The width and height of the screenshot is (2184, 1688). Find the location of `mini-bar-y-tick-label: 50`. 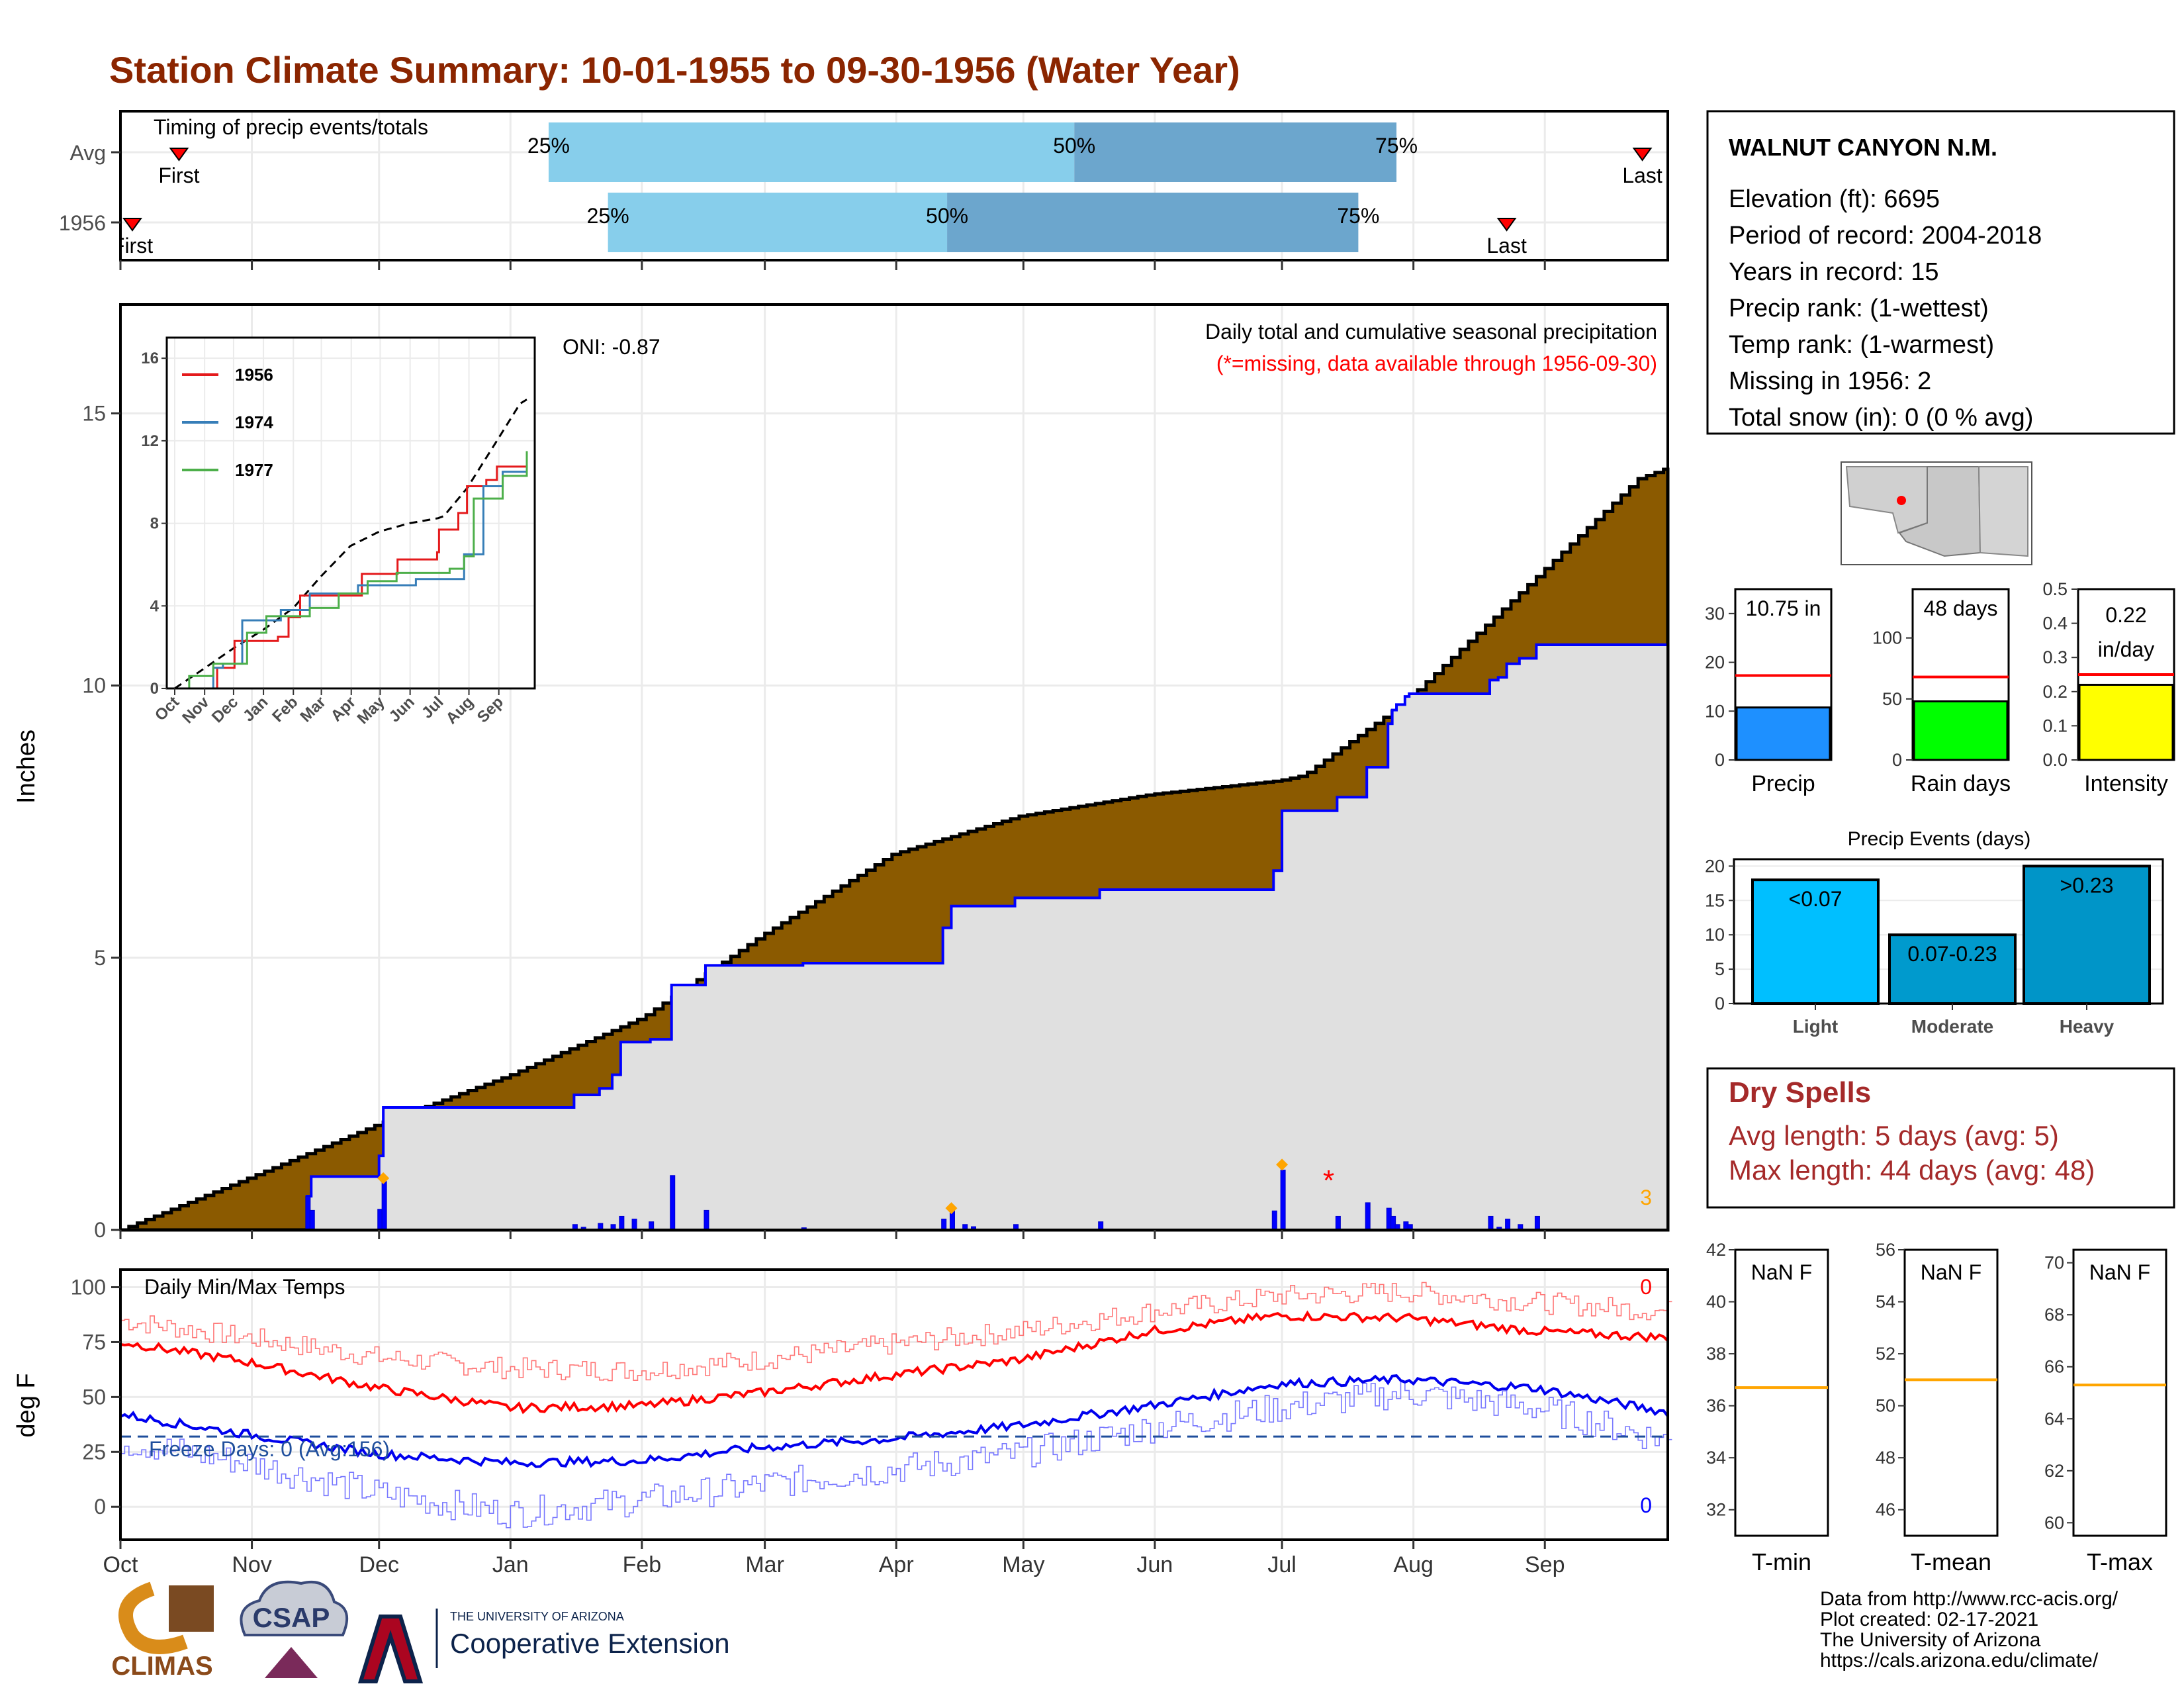

mini-bar-y-tick-label: 50 is located at coordinates (1892, 699).